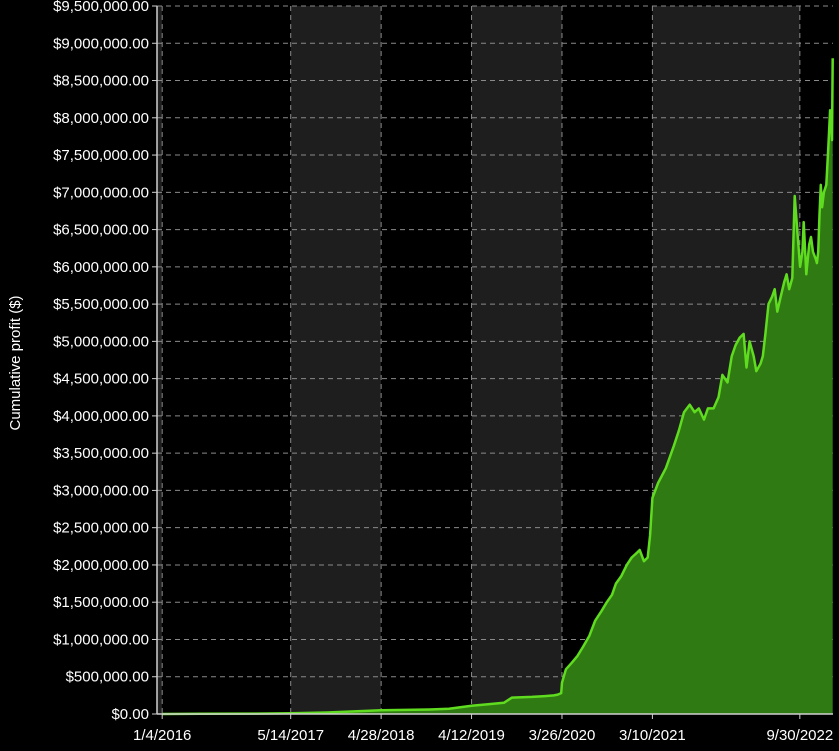 Image resolution: width=839 pixels, height=751 pixels. Describe the element at coordinates (101, 639) in the screenshot. I see `y-tick-label: $1,000,000.00` at that location.